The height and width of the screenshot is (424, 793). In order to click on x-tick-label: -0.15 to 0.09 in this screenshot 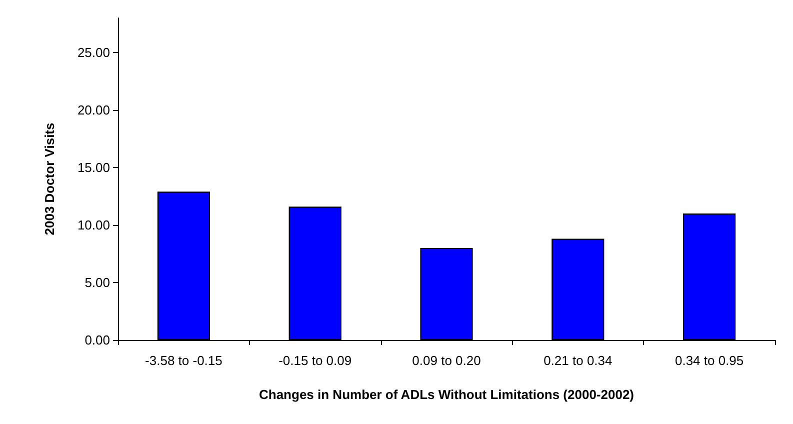, I will do `click(315, 360)`.